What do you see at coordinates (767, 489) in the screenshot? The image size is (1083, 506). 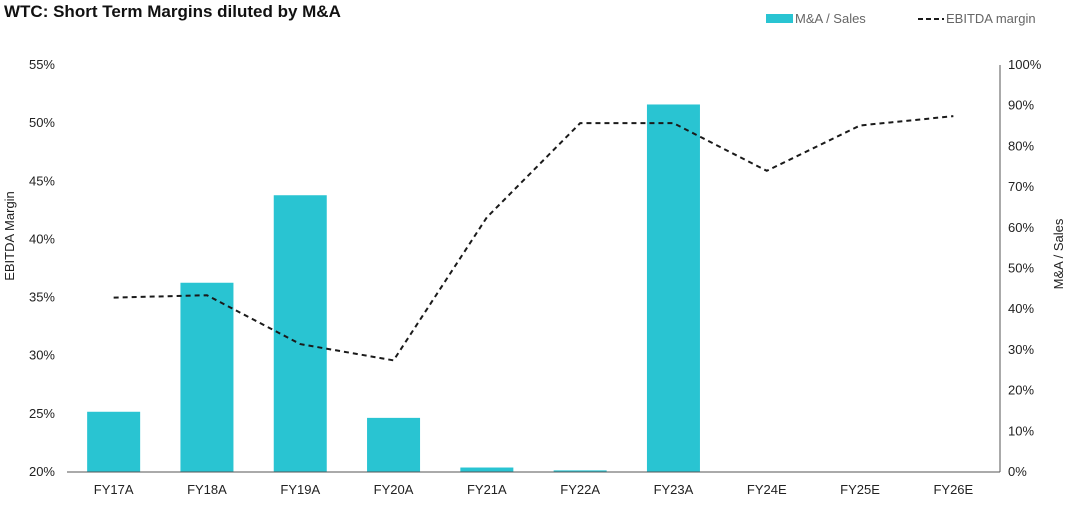 I see `category-label: FY24E` at bounding box center [767, 489].